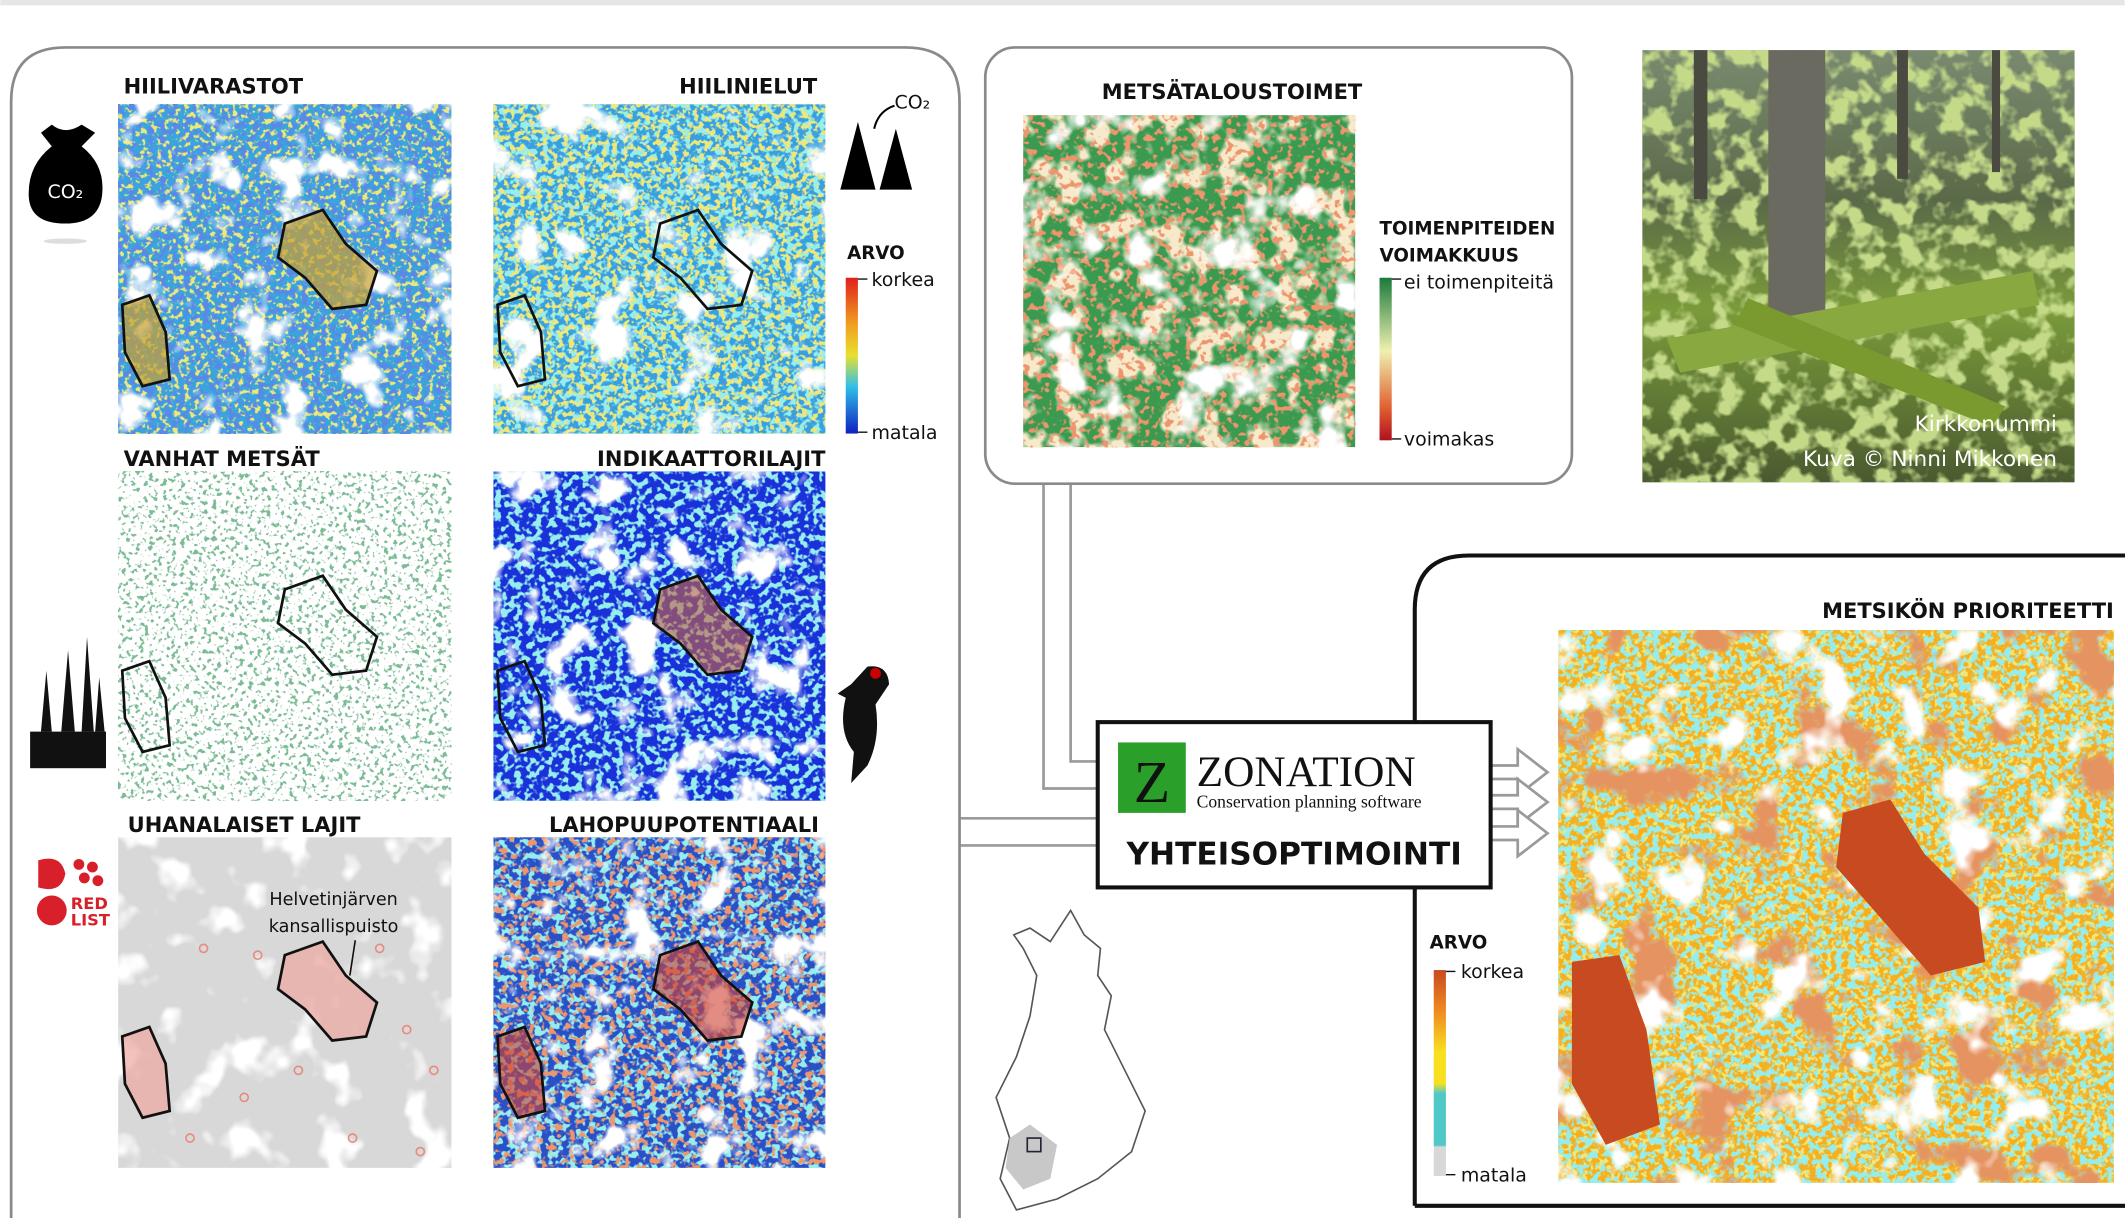  What do you see at coordinates (214, 86) in the screenshot?
I see `panel-title: HIILIVARASTOT` at bounding box center [214, 86].